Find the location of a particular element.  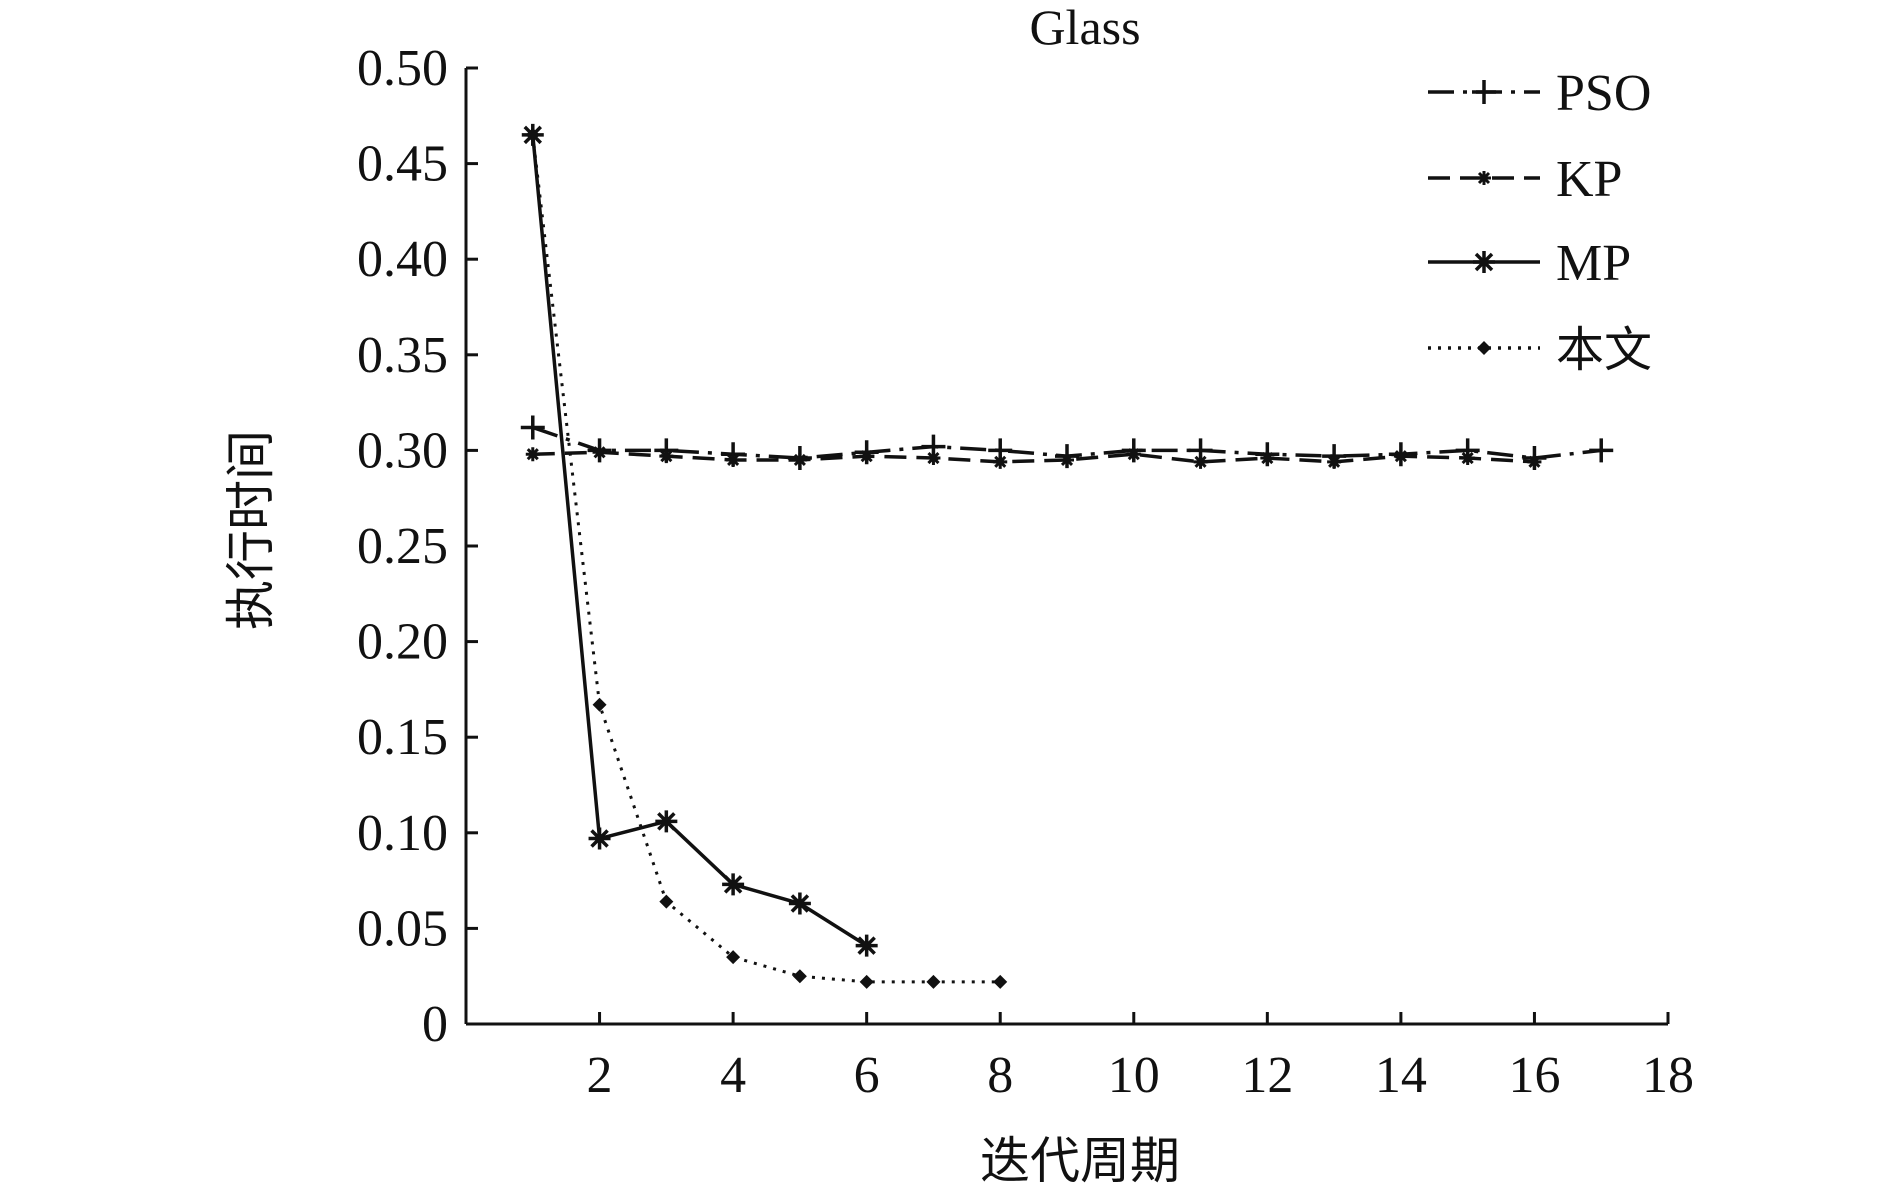

legend-label: PSO is located at coordinates (1603, 93).